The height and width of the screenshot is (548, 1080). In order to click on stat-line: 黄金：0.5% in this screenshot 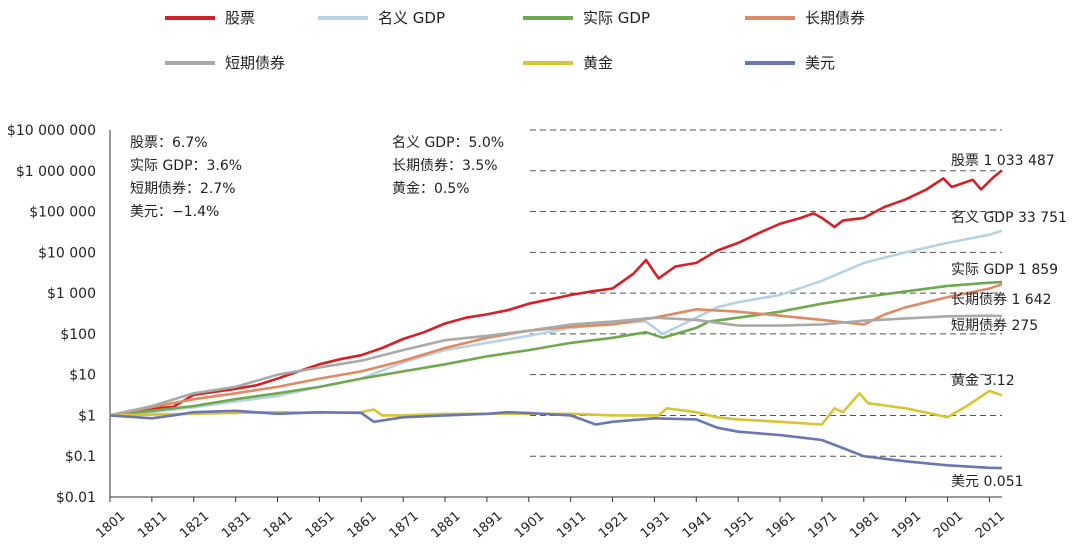, I will do `click(431, 188)`.